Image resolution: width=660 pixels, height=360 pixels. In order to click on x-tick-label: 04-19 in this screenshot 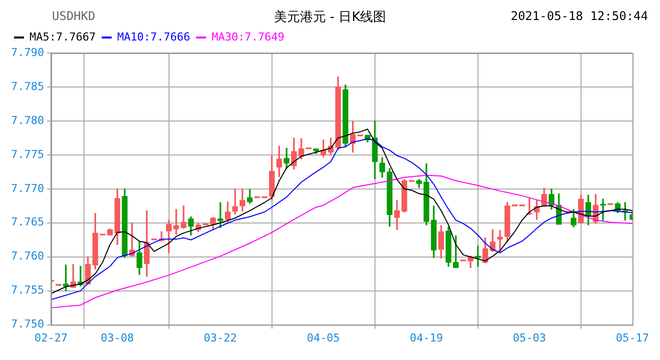, I will do `click(426, 337)`.